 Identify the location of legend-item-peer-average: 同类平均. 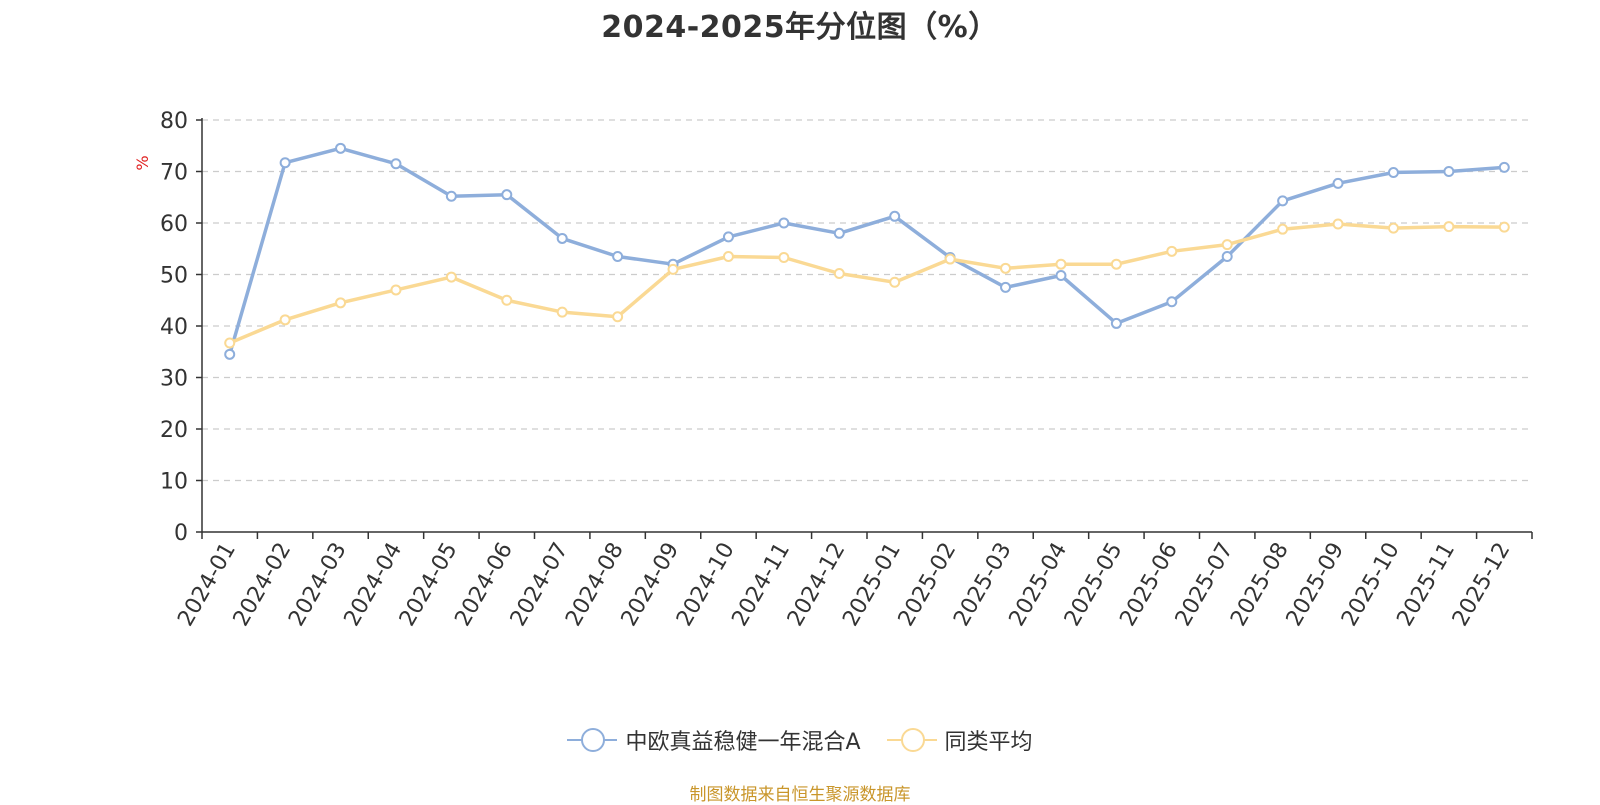
(959, 740).